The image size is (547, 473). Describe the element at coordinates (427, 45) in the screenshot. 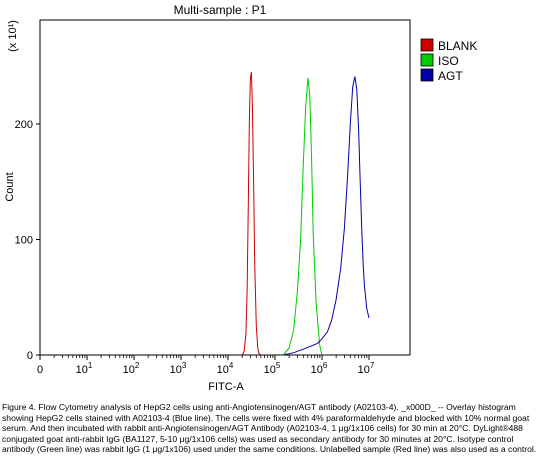

I see `legend-swatch-blank` at that location.